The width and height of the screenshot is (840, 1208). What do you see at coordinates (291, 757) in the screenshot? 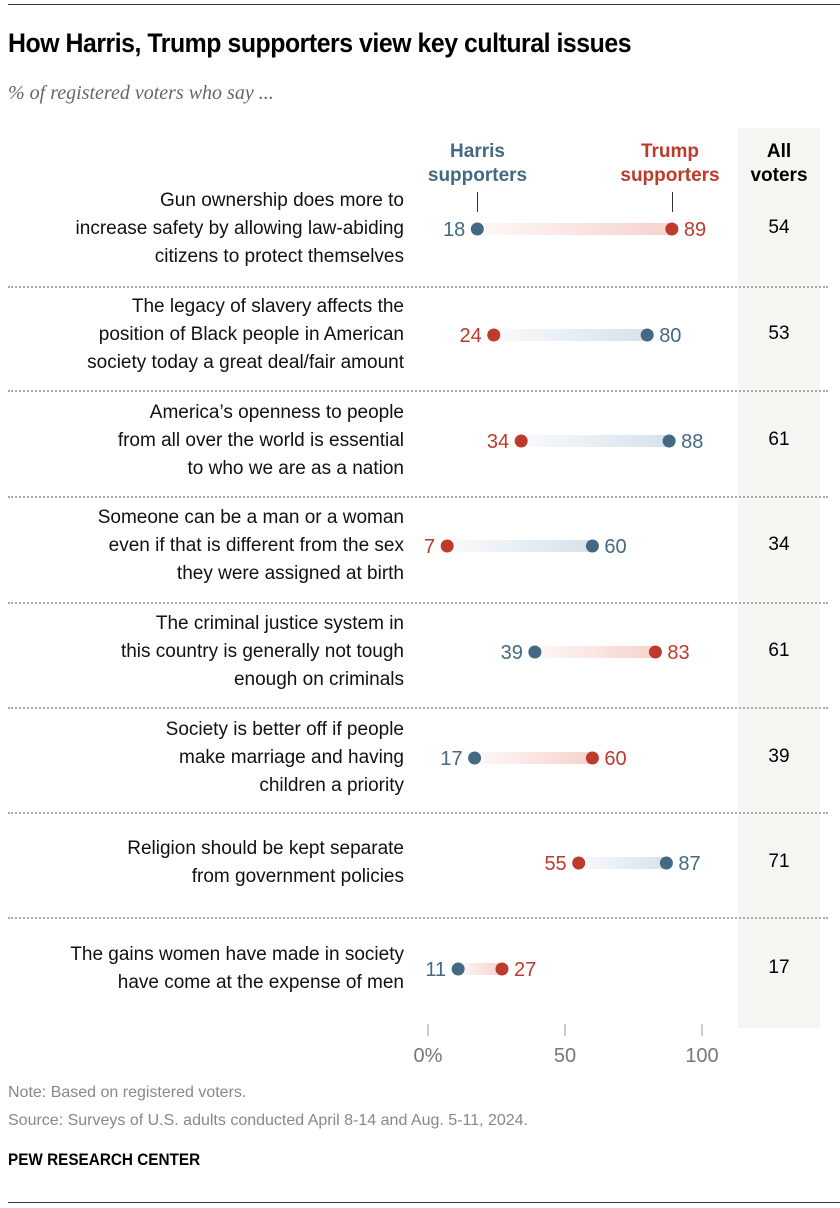
I see `row-label-line: make marriage and having` at bounding box center [291, 757].